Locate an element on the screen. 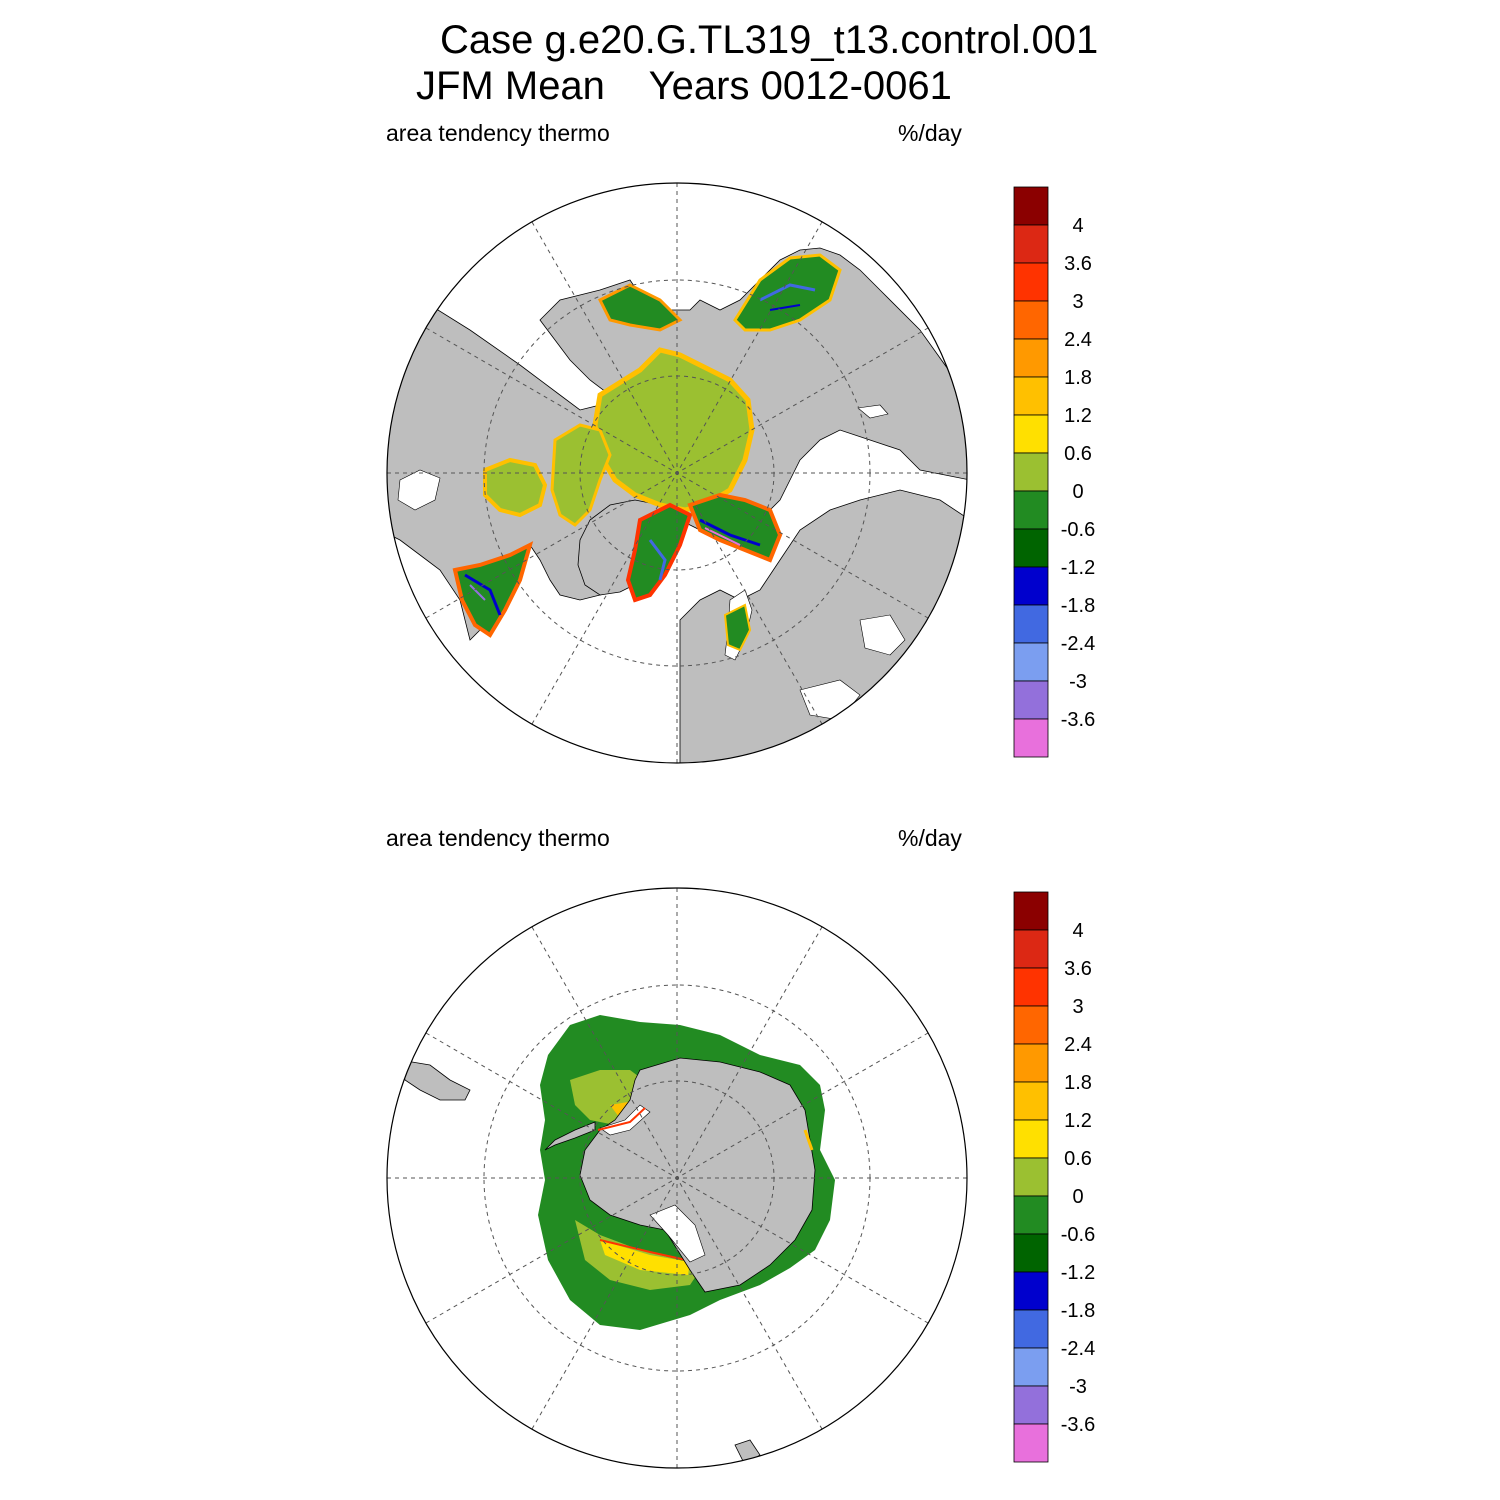  north-colorbar-label: 4 is located at coordinates (1077, 226).